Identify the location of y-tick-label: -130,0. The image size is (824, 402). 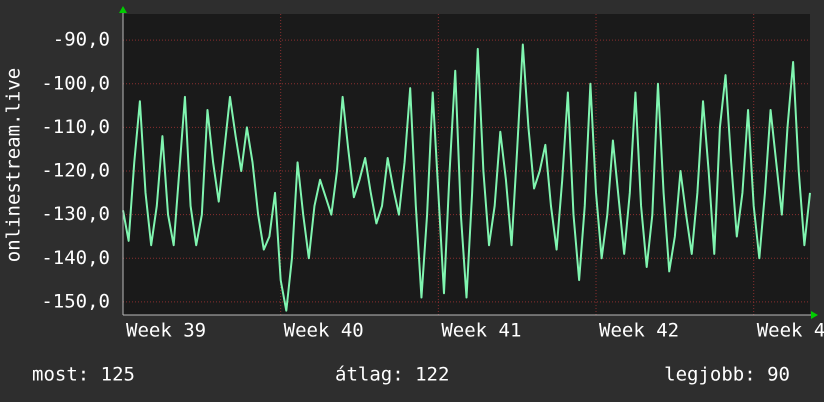
(75, 214).